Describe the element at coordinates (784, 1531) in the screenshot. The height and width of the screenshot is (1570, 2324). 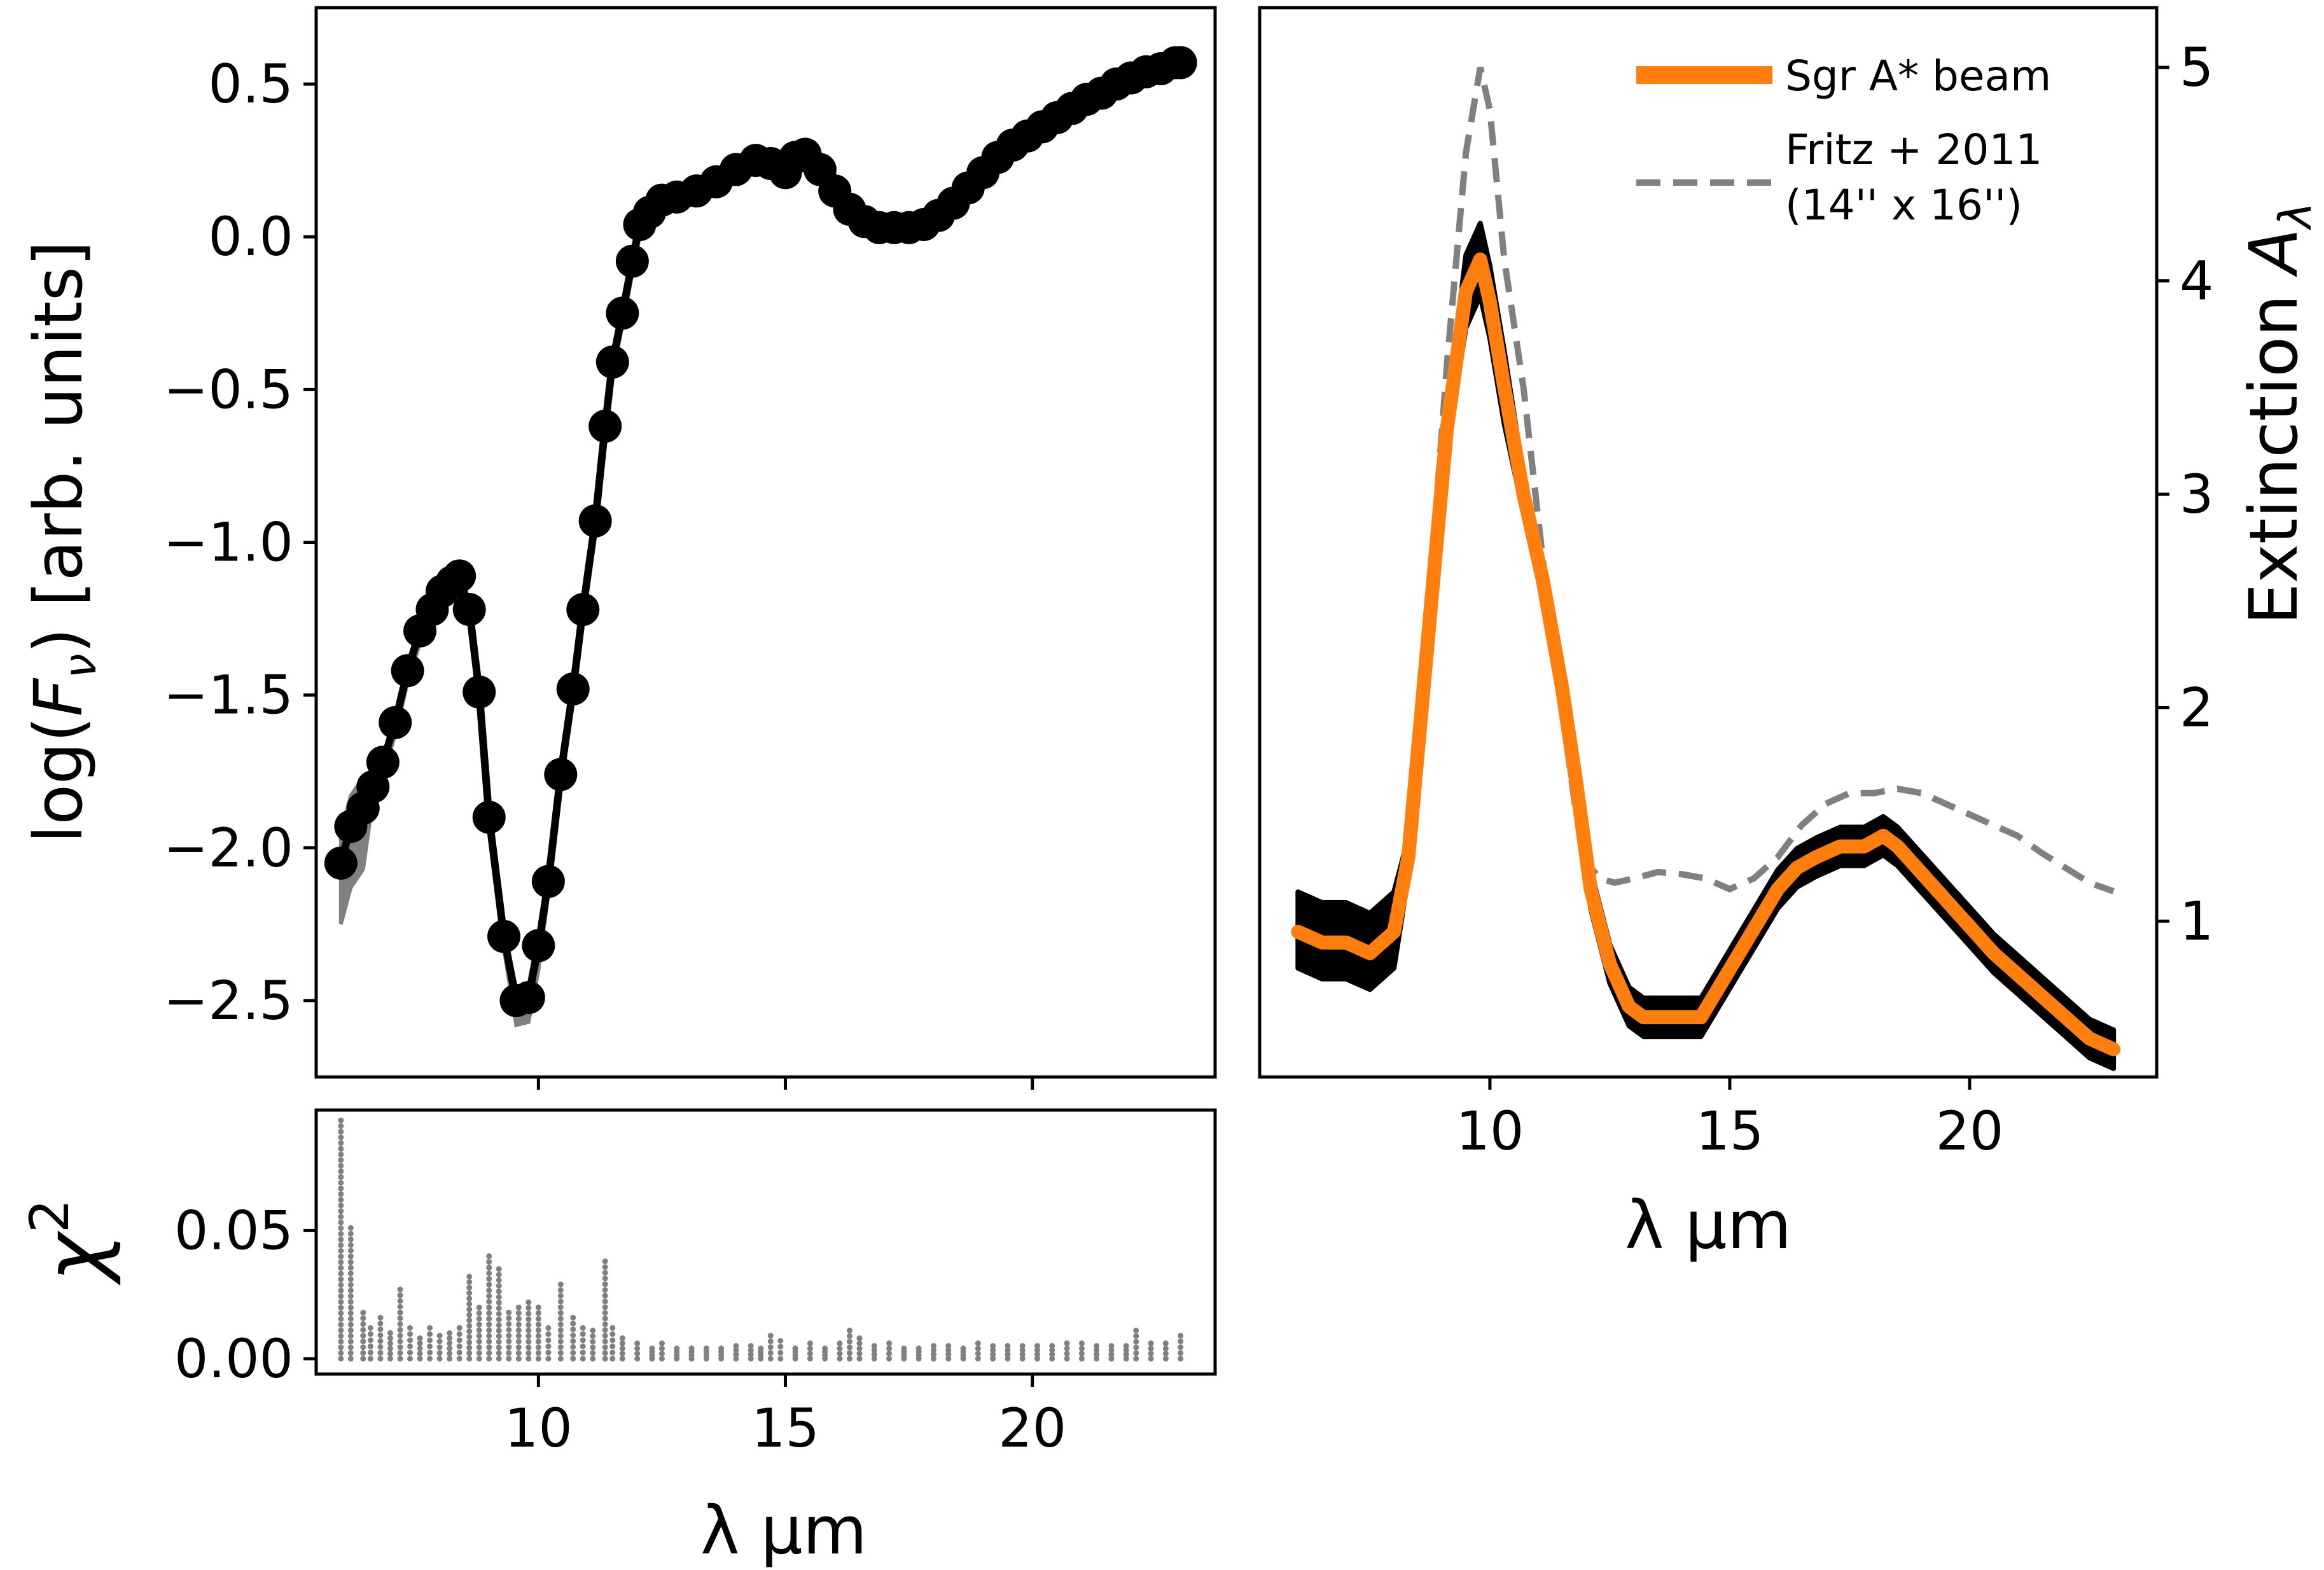
I see `chi2-x-label: λ µm` at that location.